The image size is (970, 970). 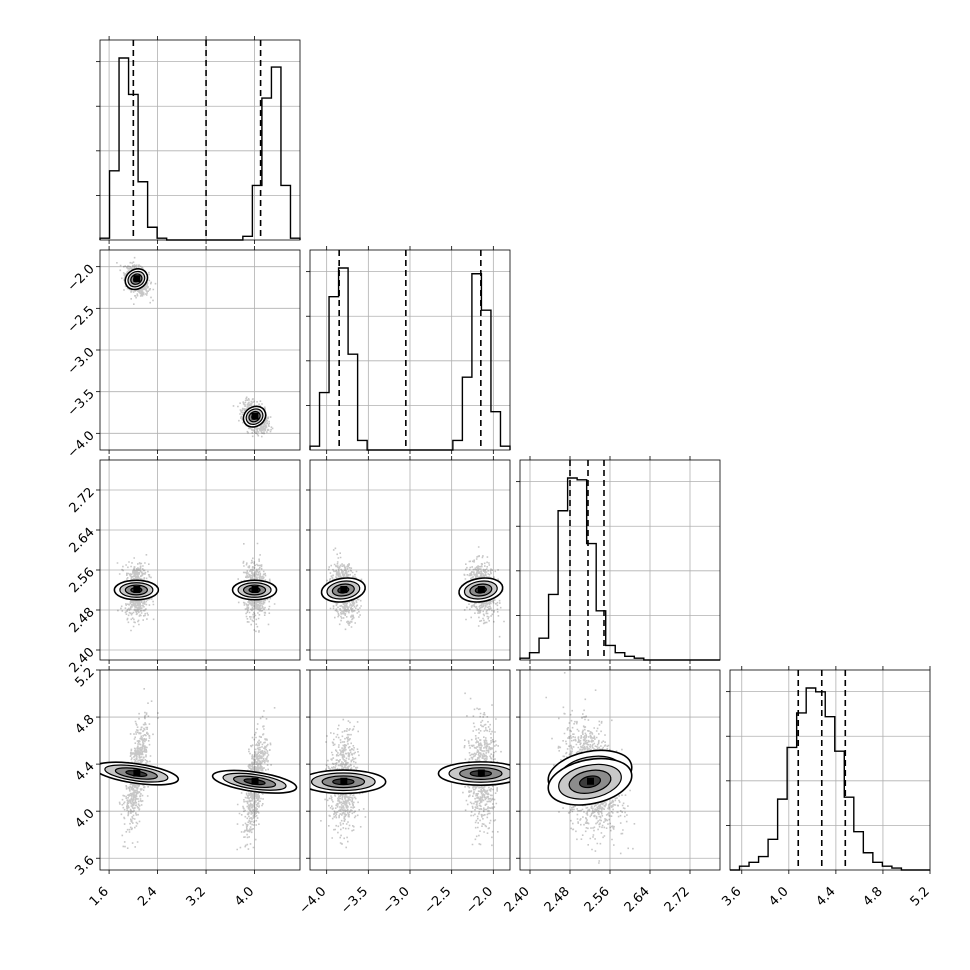 What do you see at coordinates (479, 900) in the screenshot?
I see `x-tick-label: −2.0` at bounding box center [479, 900].